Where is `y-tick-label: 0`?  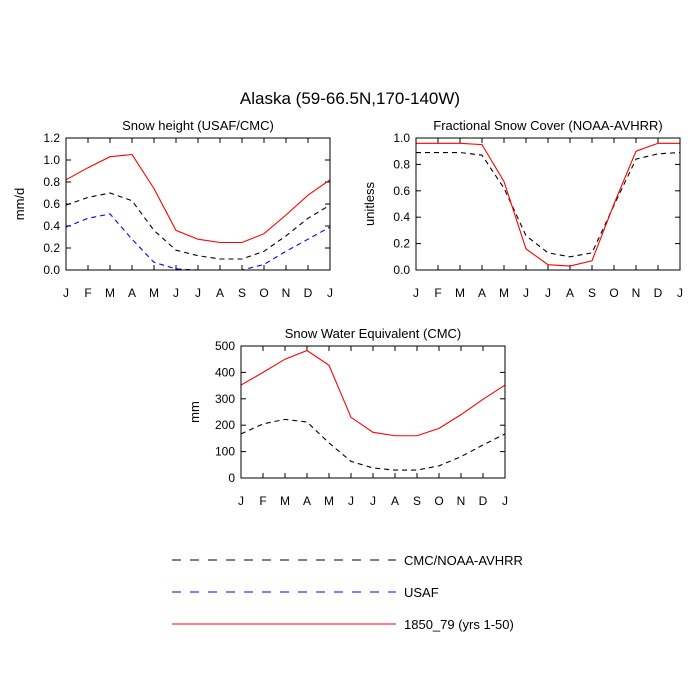
y-tick-label: 0 is located at coordinates (231, 478).